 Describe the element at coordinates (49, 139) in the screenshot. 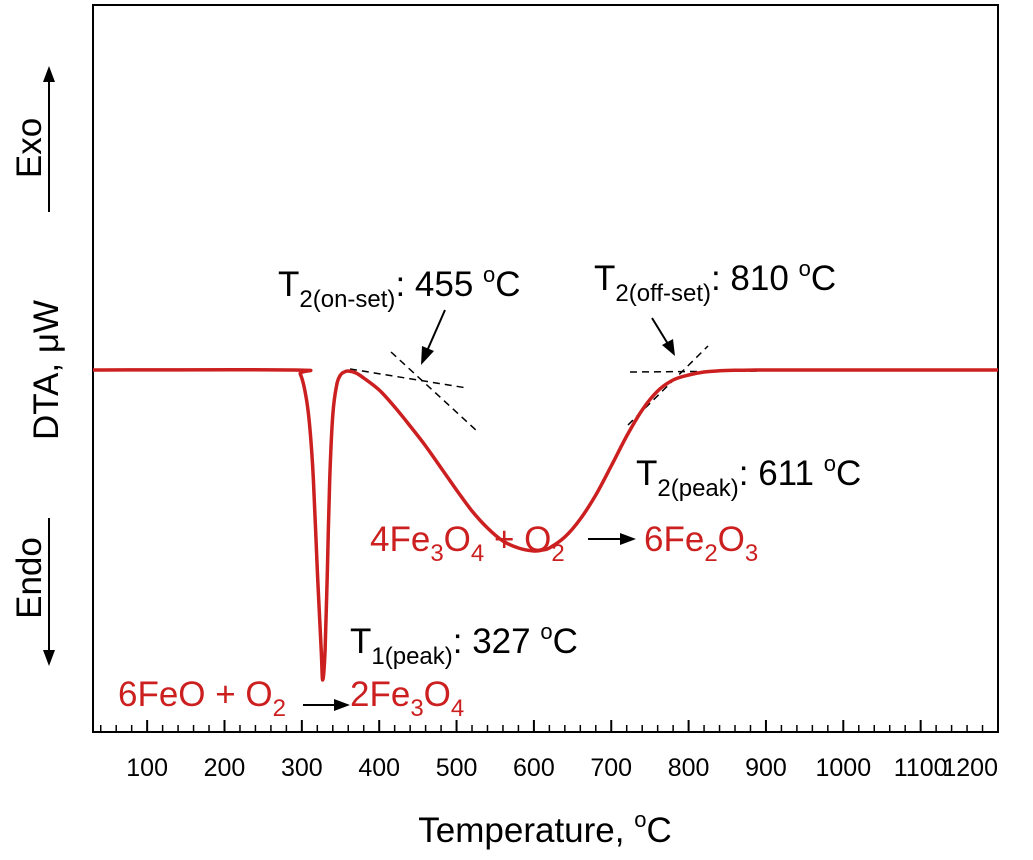

I see `exo-arrow` at that location.